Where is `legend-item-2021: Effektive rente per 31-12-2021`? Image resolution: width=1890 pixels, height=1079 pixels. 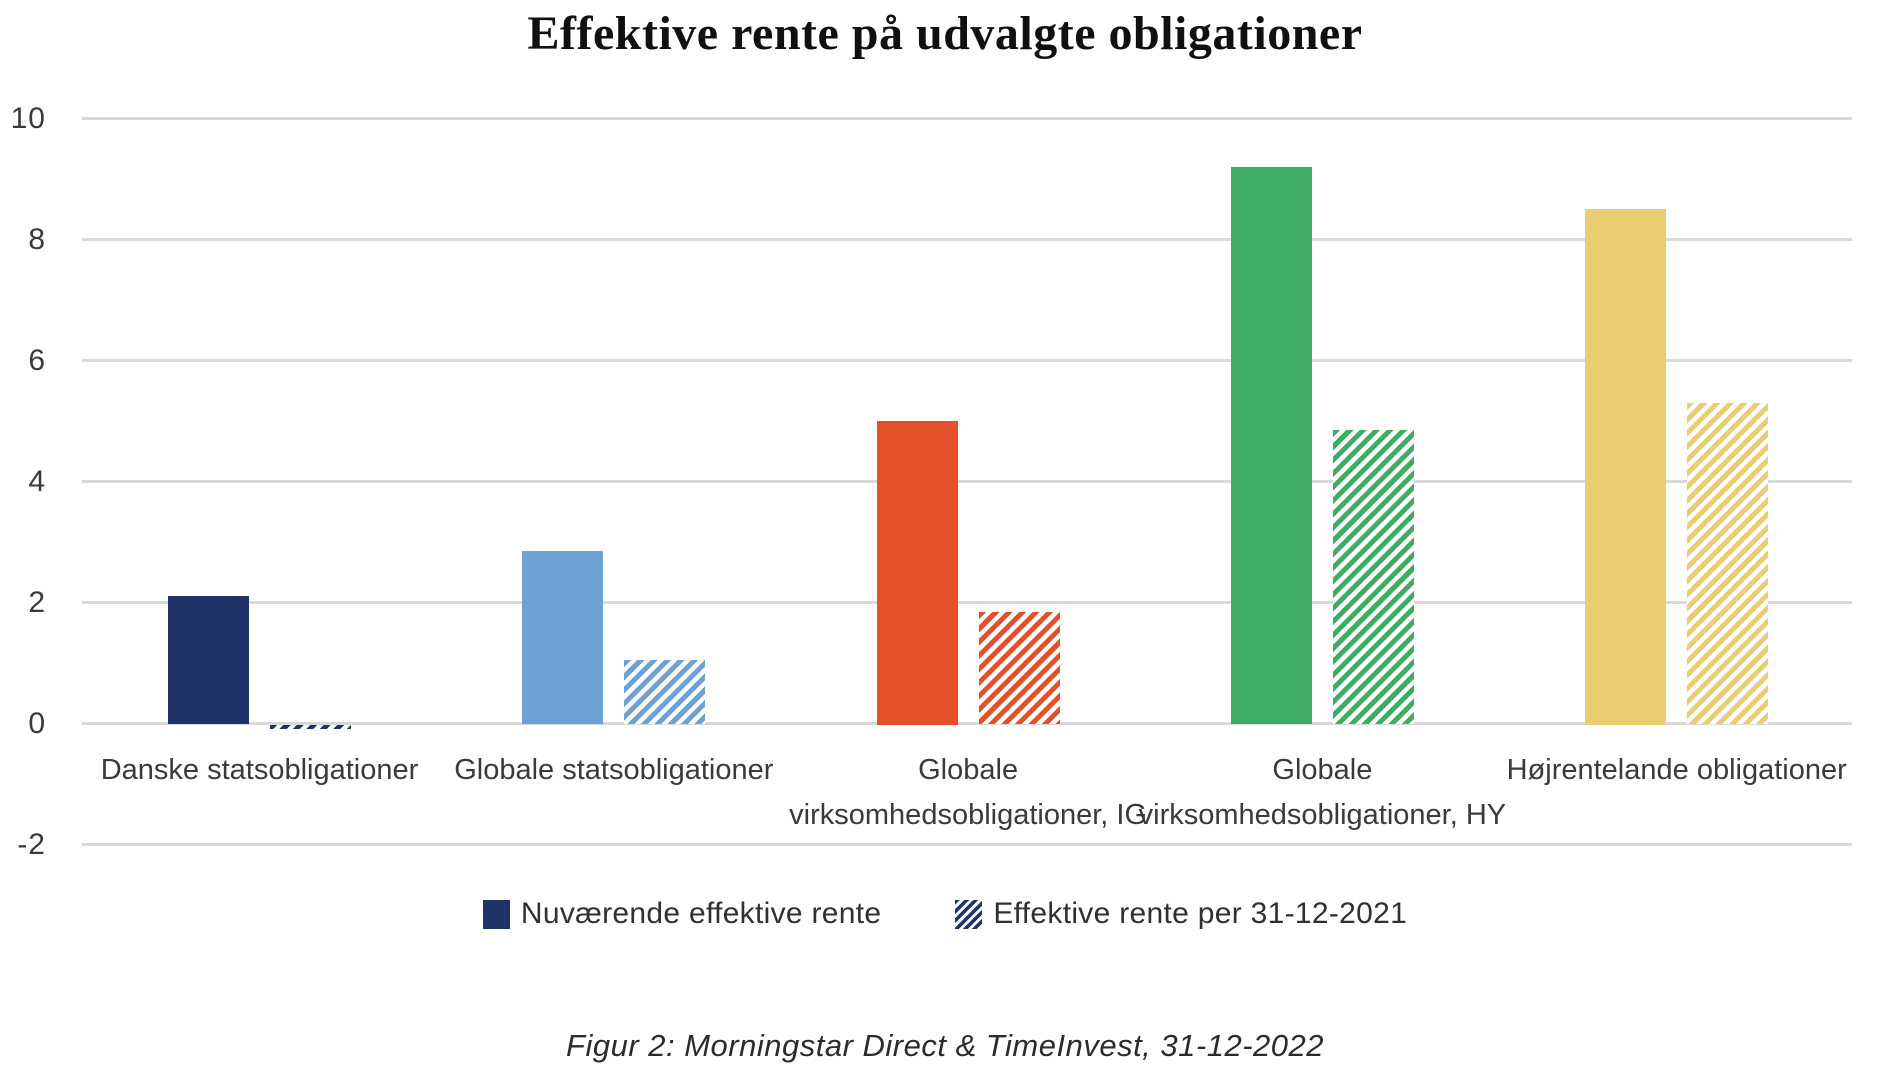 legend-item-2021: Effektive rente per 31-12-2021 is located at coordinates (1181, 914).